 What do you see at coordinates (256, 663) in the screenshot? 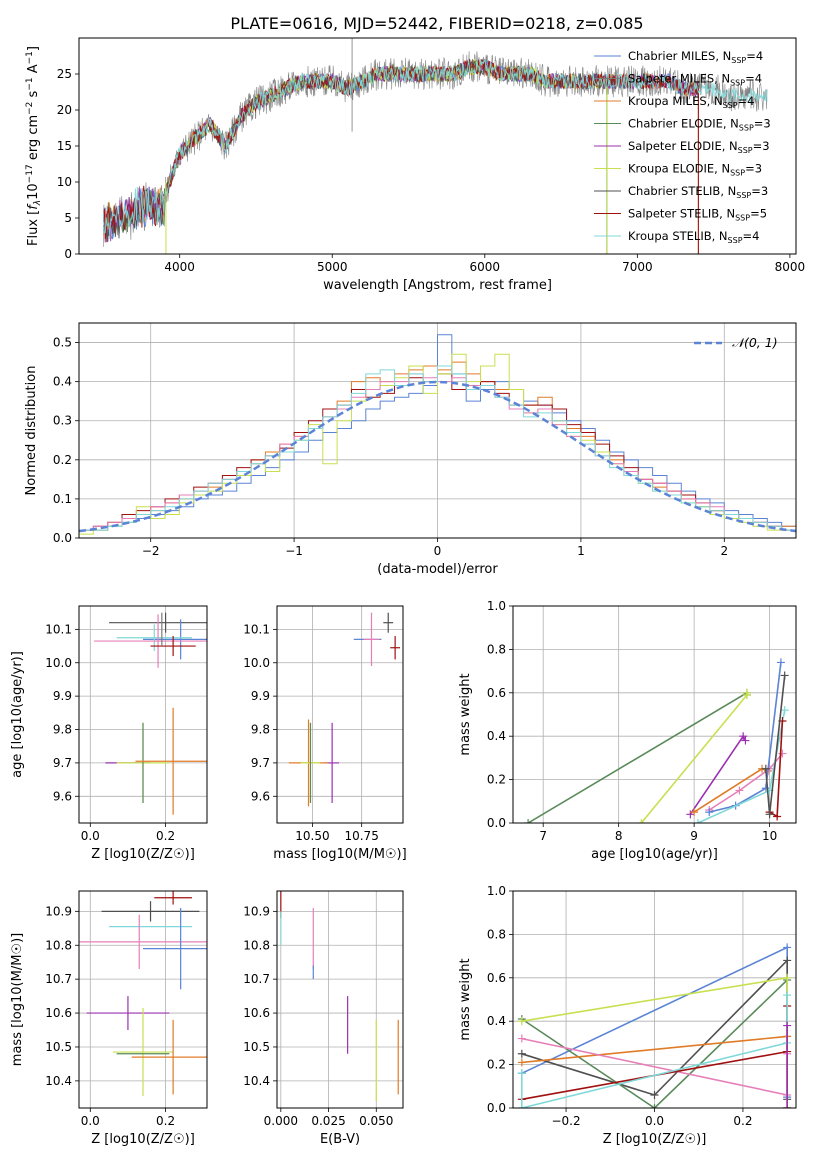
I see `y-tick-label: 10.0` at bounding box center [256, 663].